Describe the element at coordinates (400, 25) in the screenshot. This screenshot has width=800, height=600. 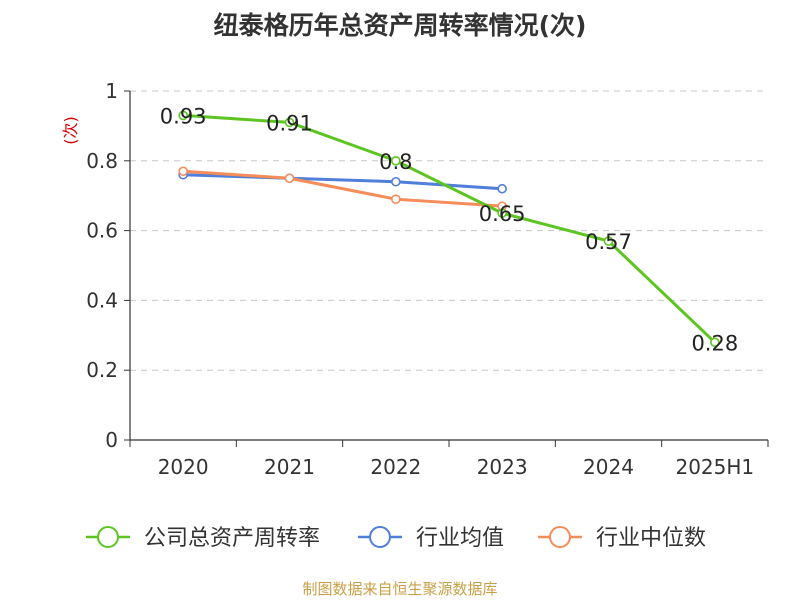
I see `chart-title: 纽泰格历年总资产周转率情况(次)` at that location.